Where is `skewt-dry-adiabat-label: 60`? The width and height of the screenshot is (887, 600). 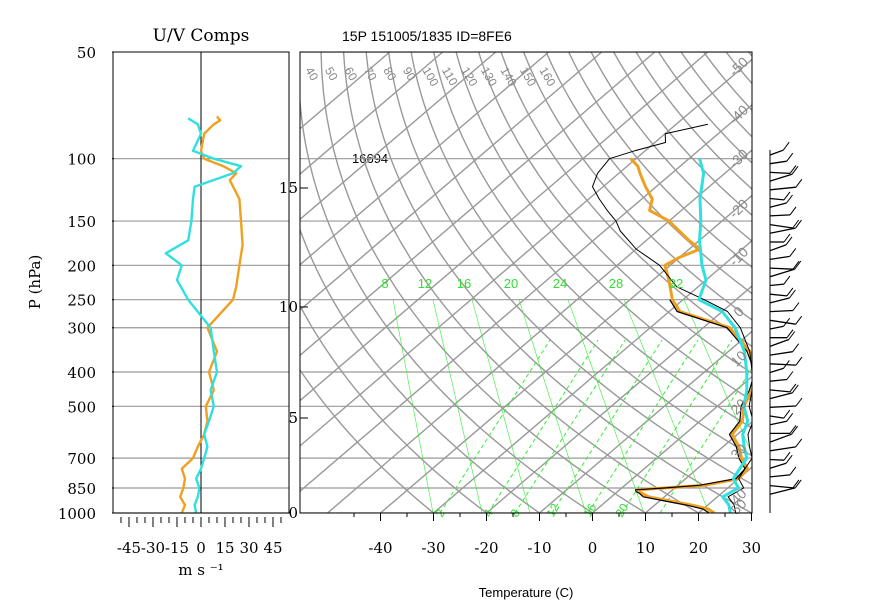 skewt-dry-adiabat-label: 60 is located at coordinates (350, 74).